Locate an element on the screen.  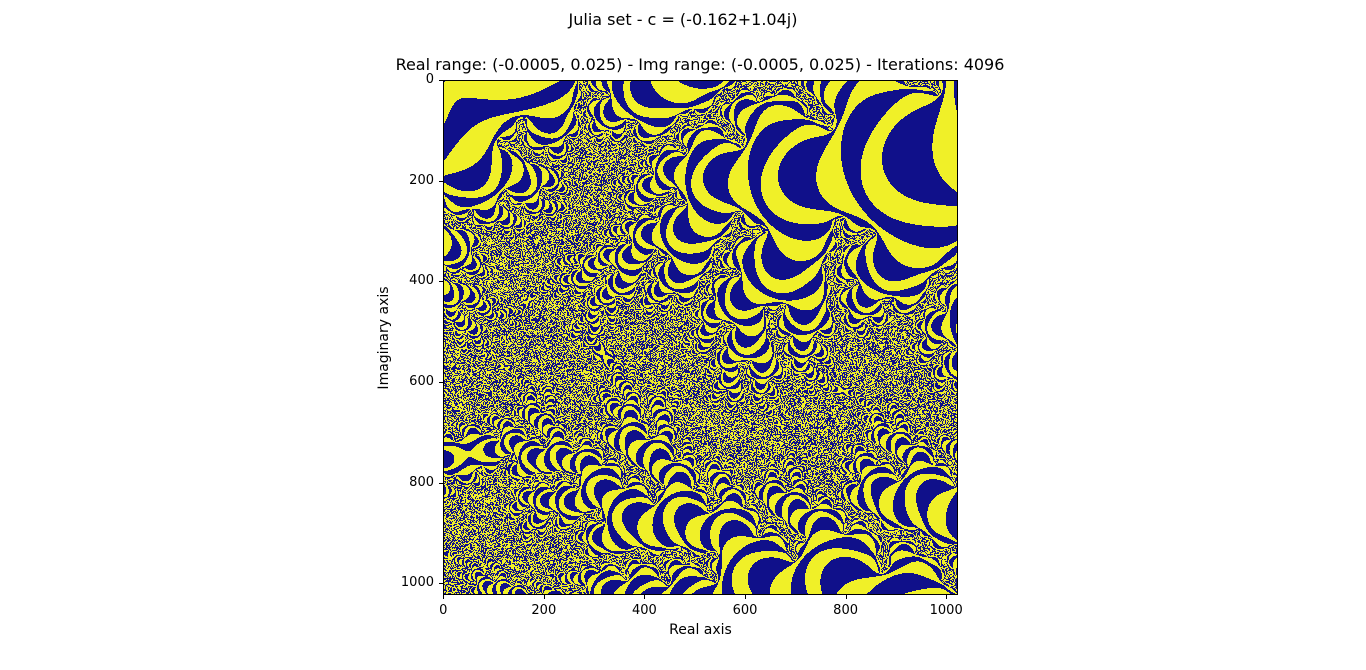
x-tick-label: 200 is located at coordinates (544, 610).